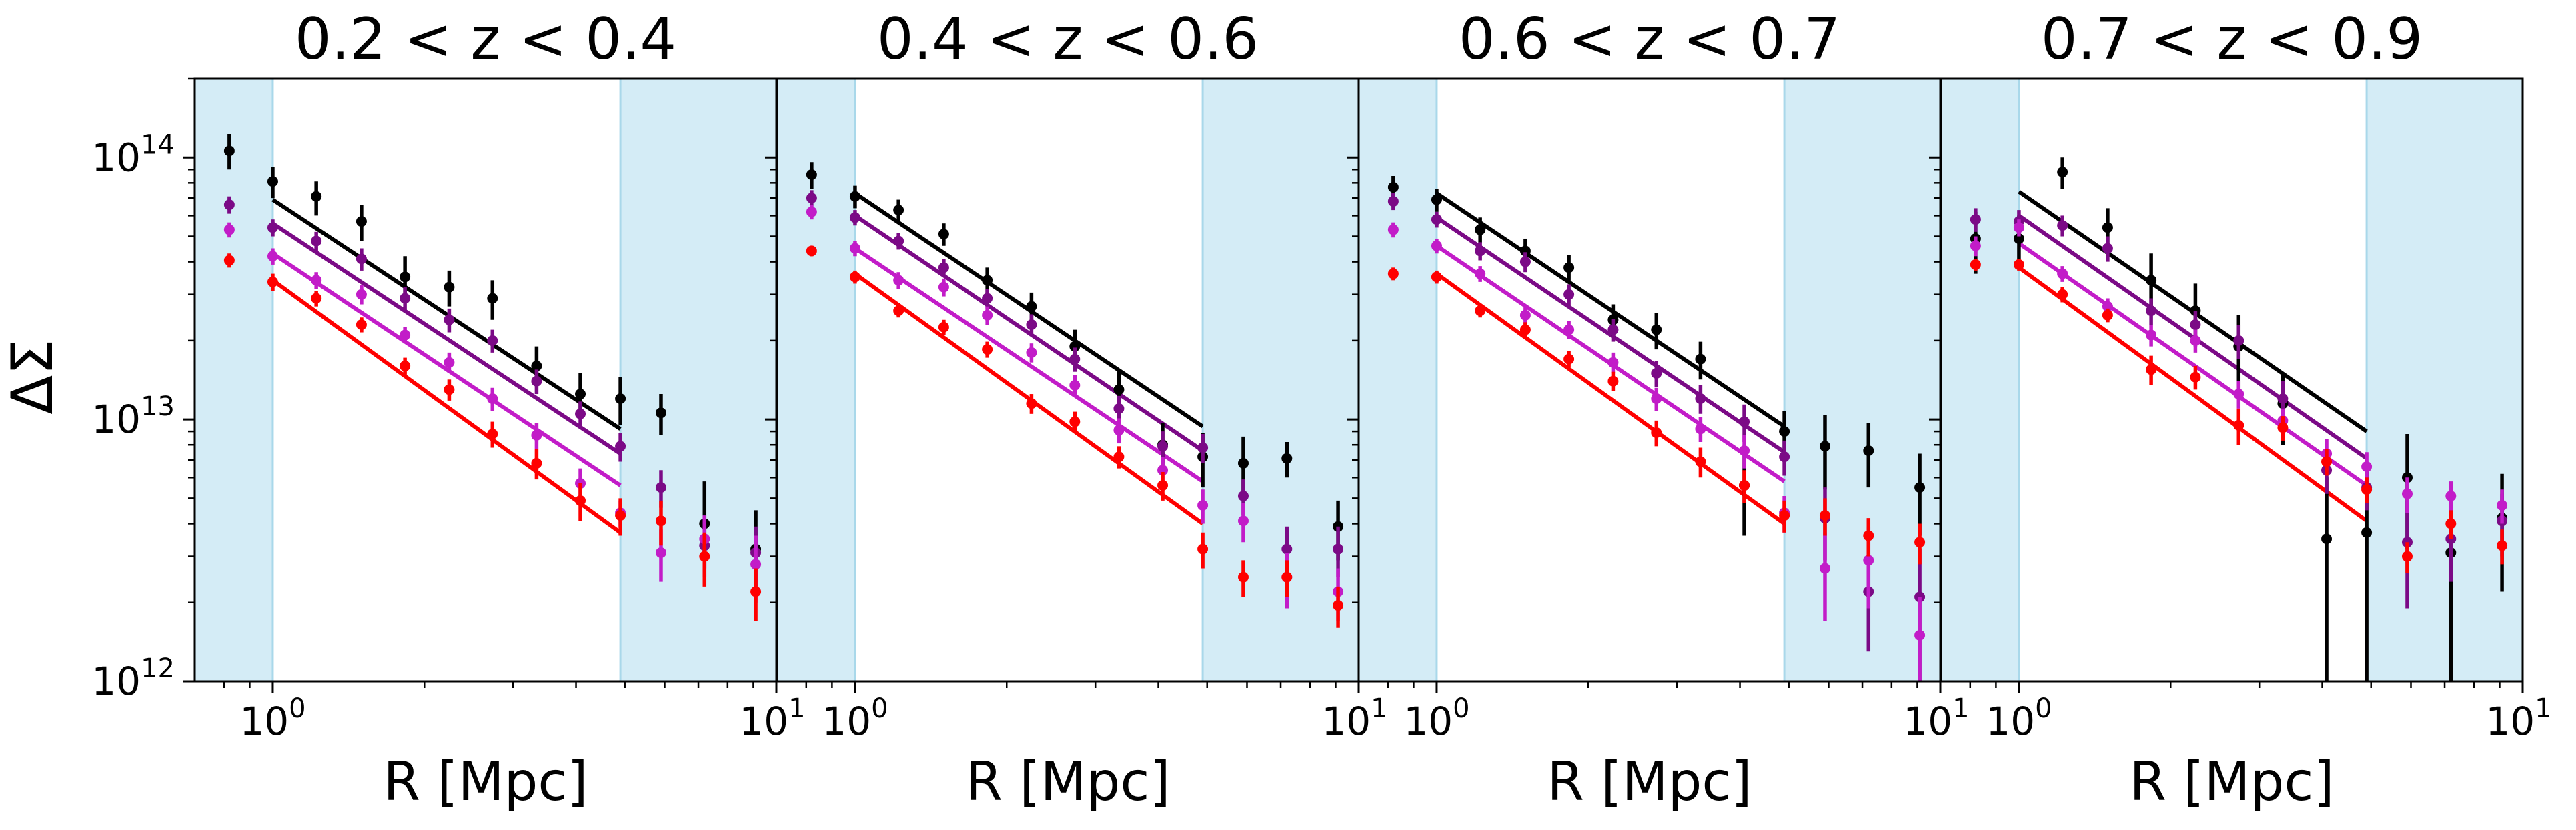  Describe the element at coordinates (133, 678) in the screenshot. I see `y-tick-label: 1012` at that location.